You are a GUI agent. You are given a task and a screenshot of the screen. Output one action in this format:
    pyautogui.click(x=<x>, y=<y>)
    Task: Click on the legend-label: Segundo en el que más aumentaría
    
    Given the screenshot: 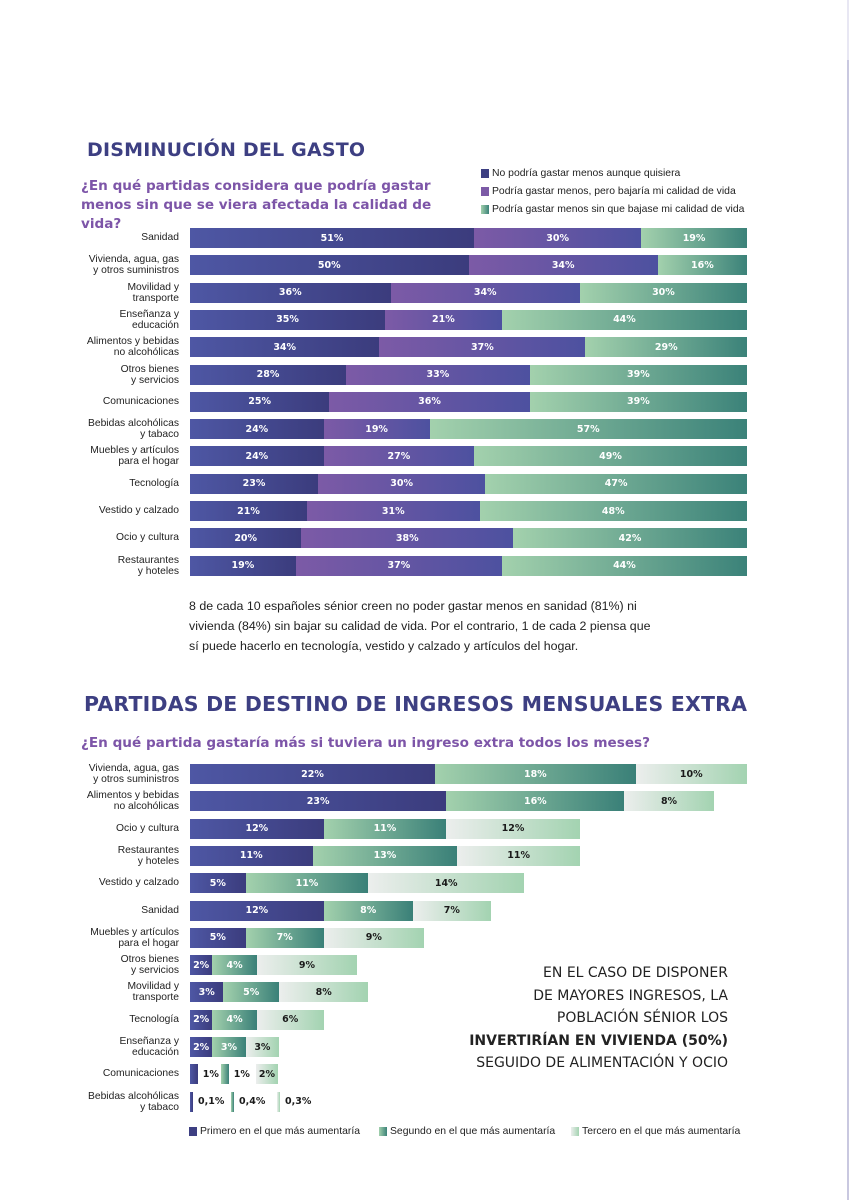 What is the action you would take?
    pyautogui.click(x=473, y=1131)
    